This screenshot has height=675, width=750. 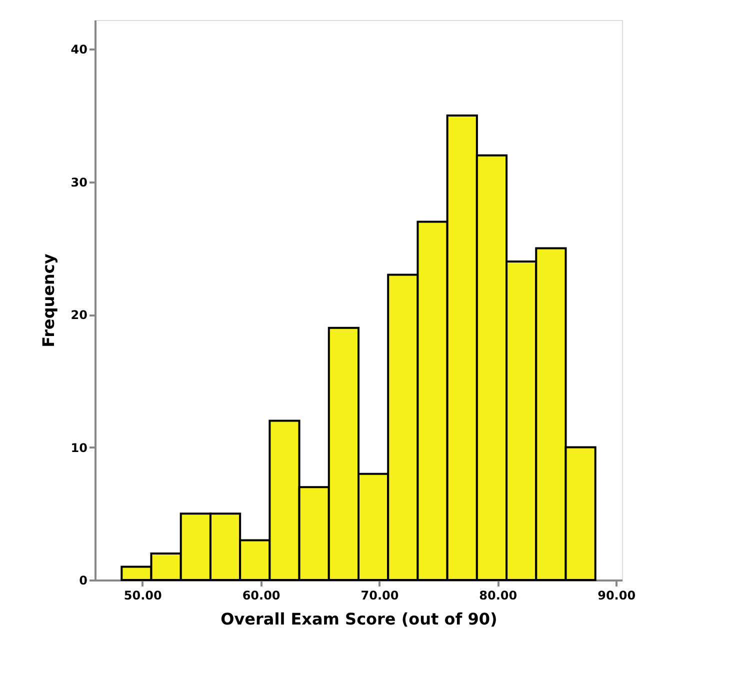 I want to click on y-tick-label: 10, so click(x=79, y=447).